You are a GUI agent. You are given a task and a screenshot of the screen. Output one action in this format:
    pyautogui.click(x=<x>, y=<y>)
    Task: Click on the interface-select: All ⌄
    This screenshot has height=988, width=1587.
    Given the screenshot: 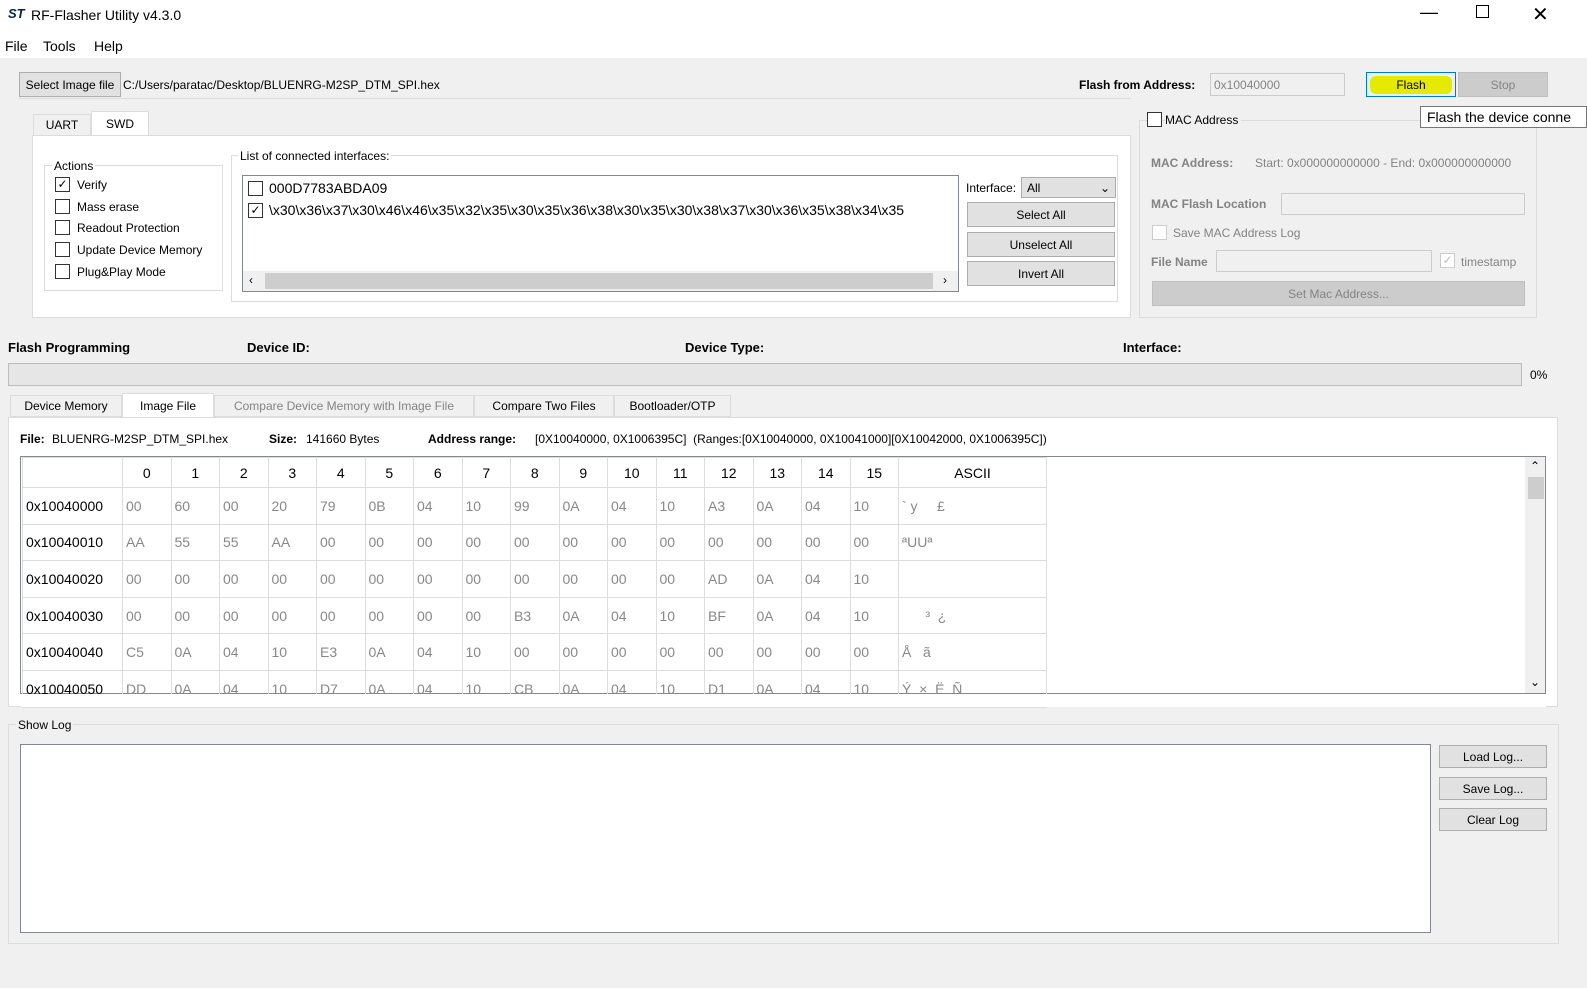 What is the action you would take?
    pyautogui.click(x=1068, y=187)
    